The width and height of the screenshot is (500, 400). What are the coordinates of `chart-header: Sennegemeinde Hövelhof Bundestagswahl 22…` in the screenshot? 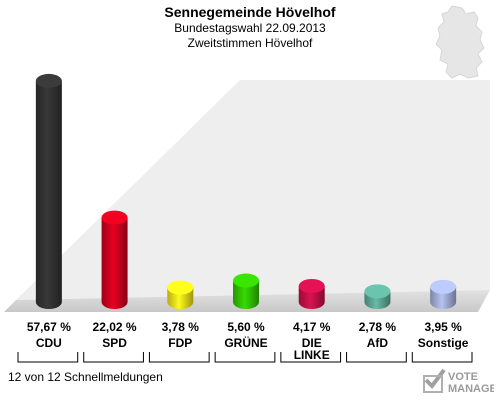 It's located at (250, 27).